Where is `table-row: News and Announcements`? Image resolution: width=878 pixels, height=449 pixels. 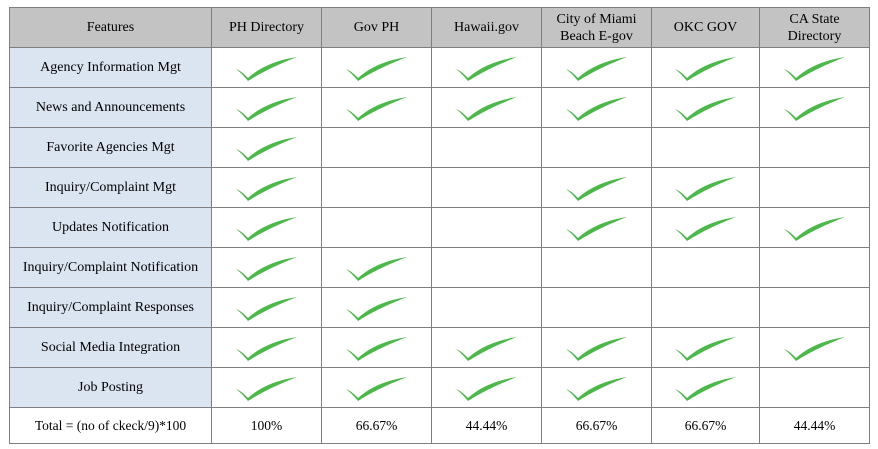
table-row: News and Announcements is located at coordinates (439, 107).